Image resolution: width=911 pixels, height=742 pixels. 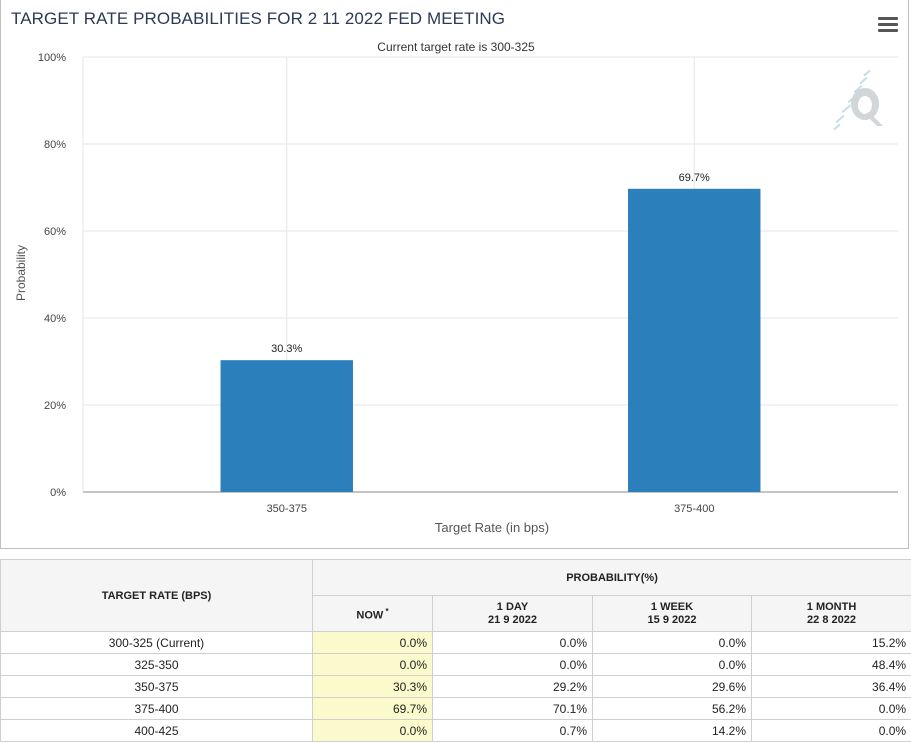 I want to click on header-probability: PROBABILITY(%), so click(x=612, y=578).